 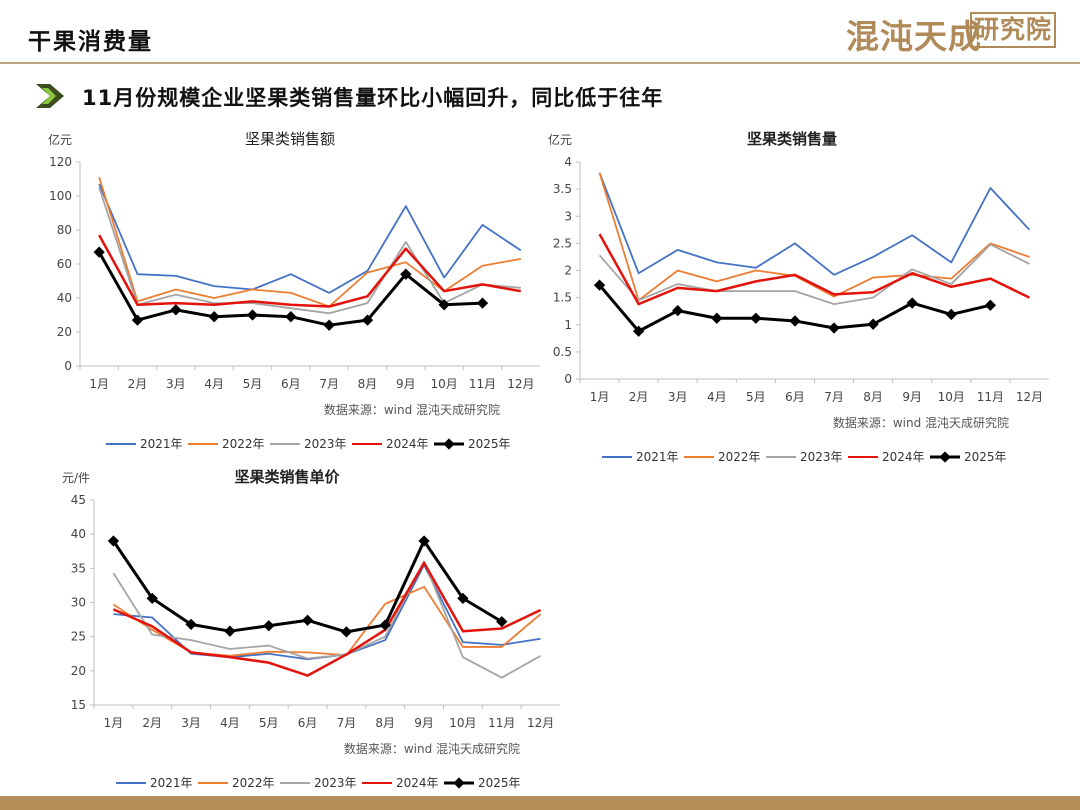 What do you see at coordinates (562, 243) in the screenshot?
I see `y-tick-label: 2.5` at bounding box center [562, 243].